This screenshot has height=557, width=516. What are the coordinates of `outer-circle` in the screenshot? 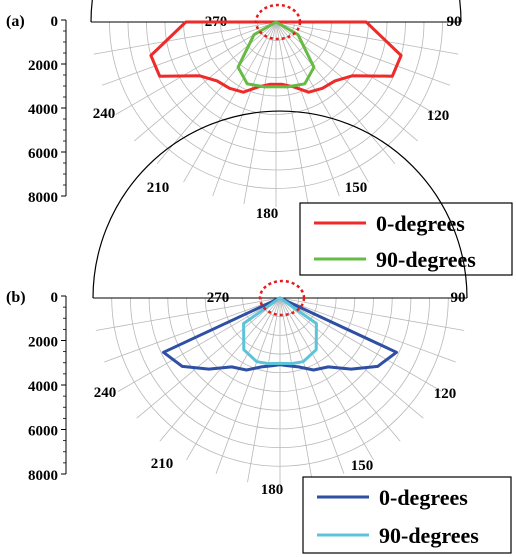 It's located at (276, 11).